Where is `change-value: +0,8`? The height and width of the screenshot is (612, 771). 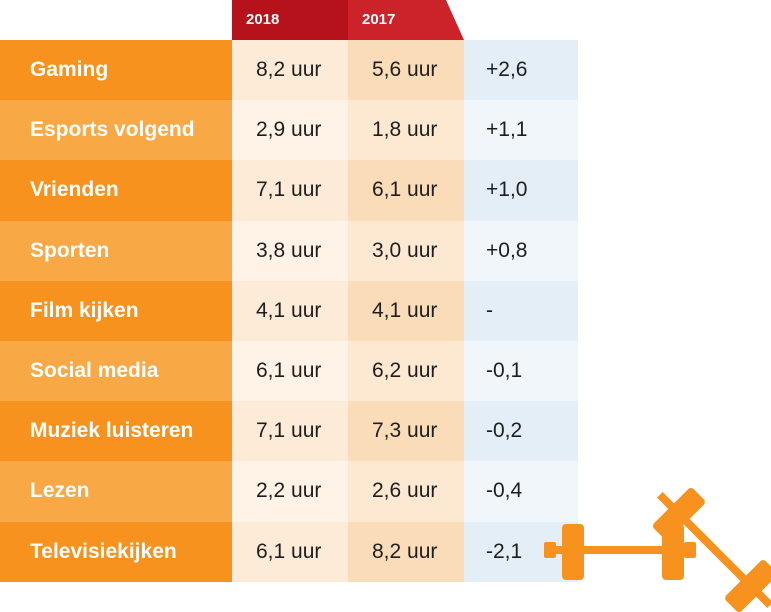 change-value: +0,8 is located at coordinates (521, 250).